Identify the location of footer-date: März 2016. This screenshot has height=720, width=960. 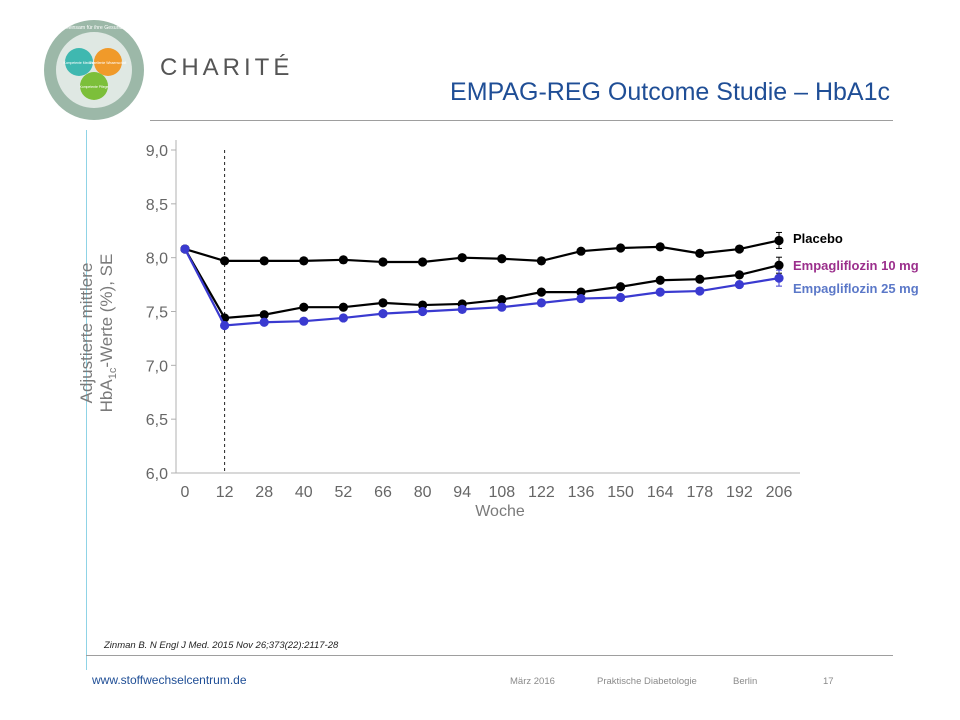
(532, 681).